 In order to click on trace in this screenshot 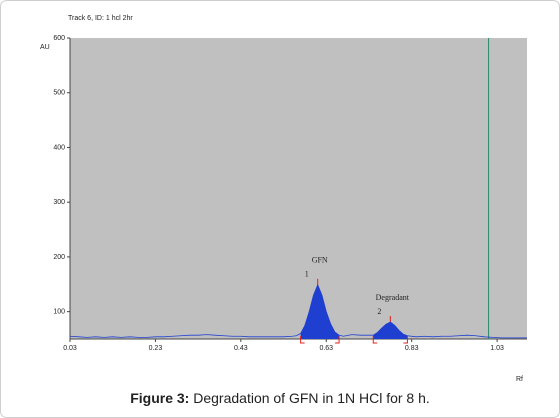, I will do `click(298, 311)`.